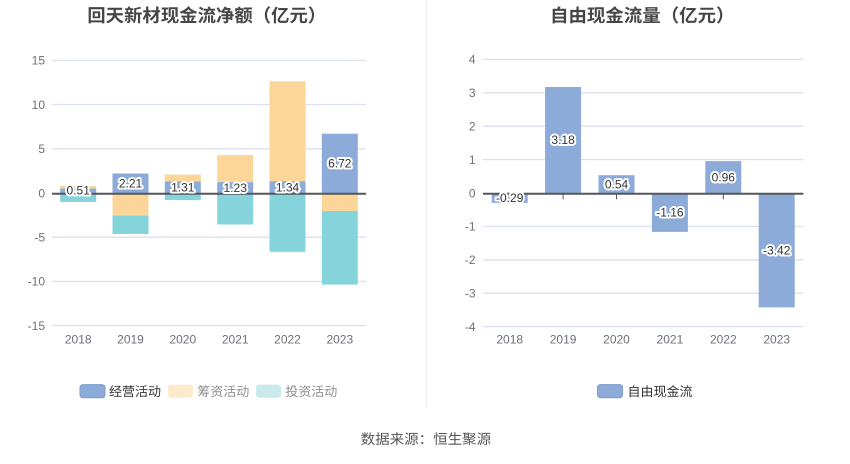 The image size is (850, 464). Describe the element at coordinates (39, 105) in the screenshot. I see `svg-text: 10` at that location.